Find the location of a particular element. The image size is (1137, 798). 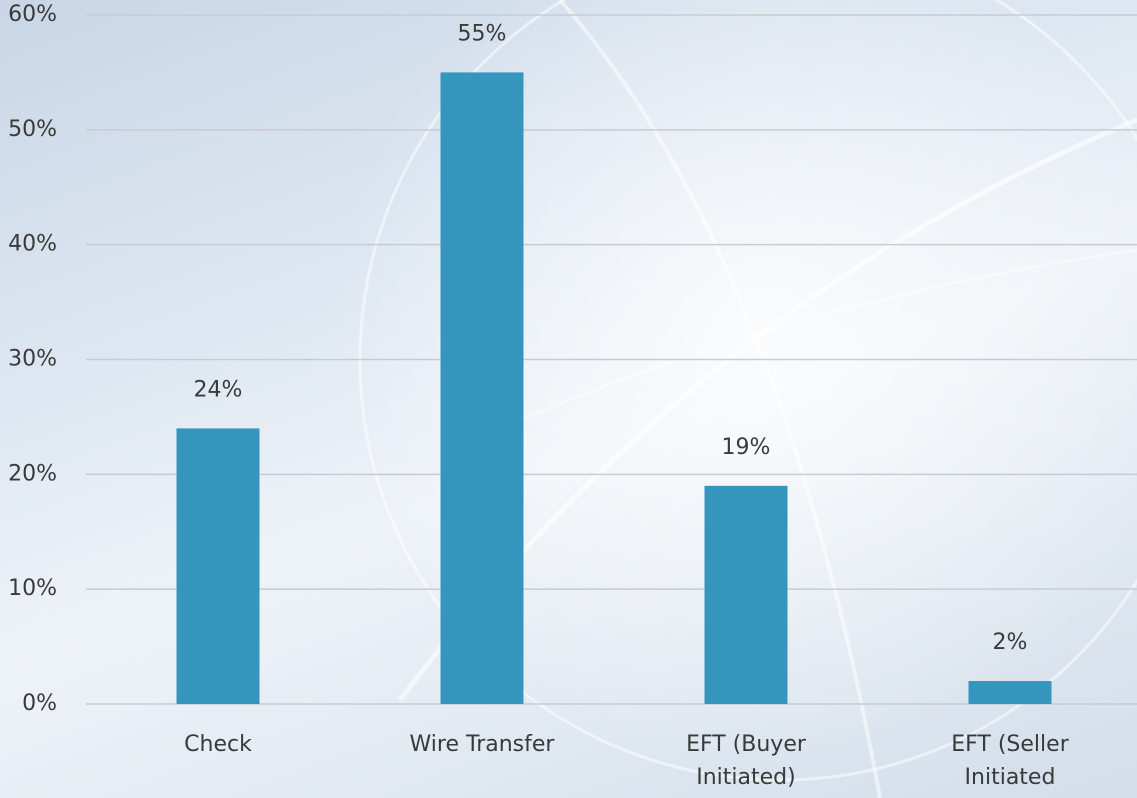

y-tick-label: 60% is located at coordinates (32, 14).